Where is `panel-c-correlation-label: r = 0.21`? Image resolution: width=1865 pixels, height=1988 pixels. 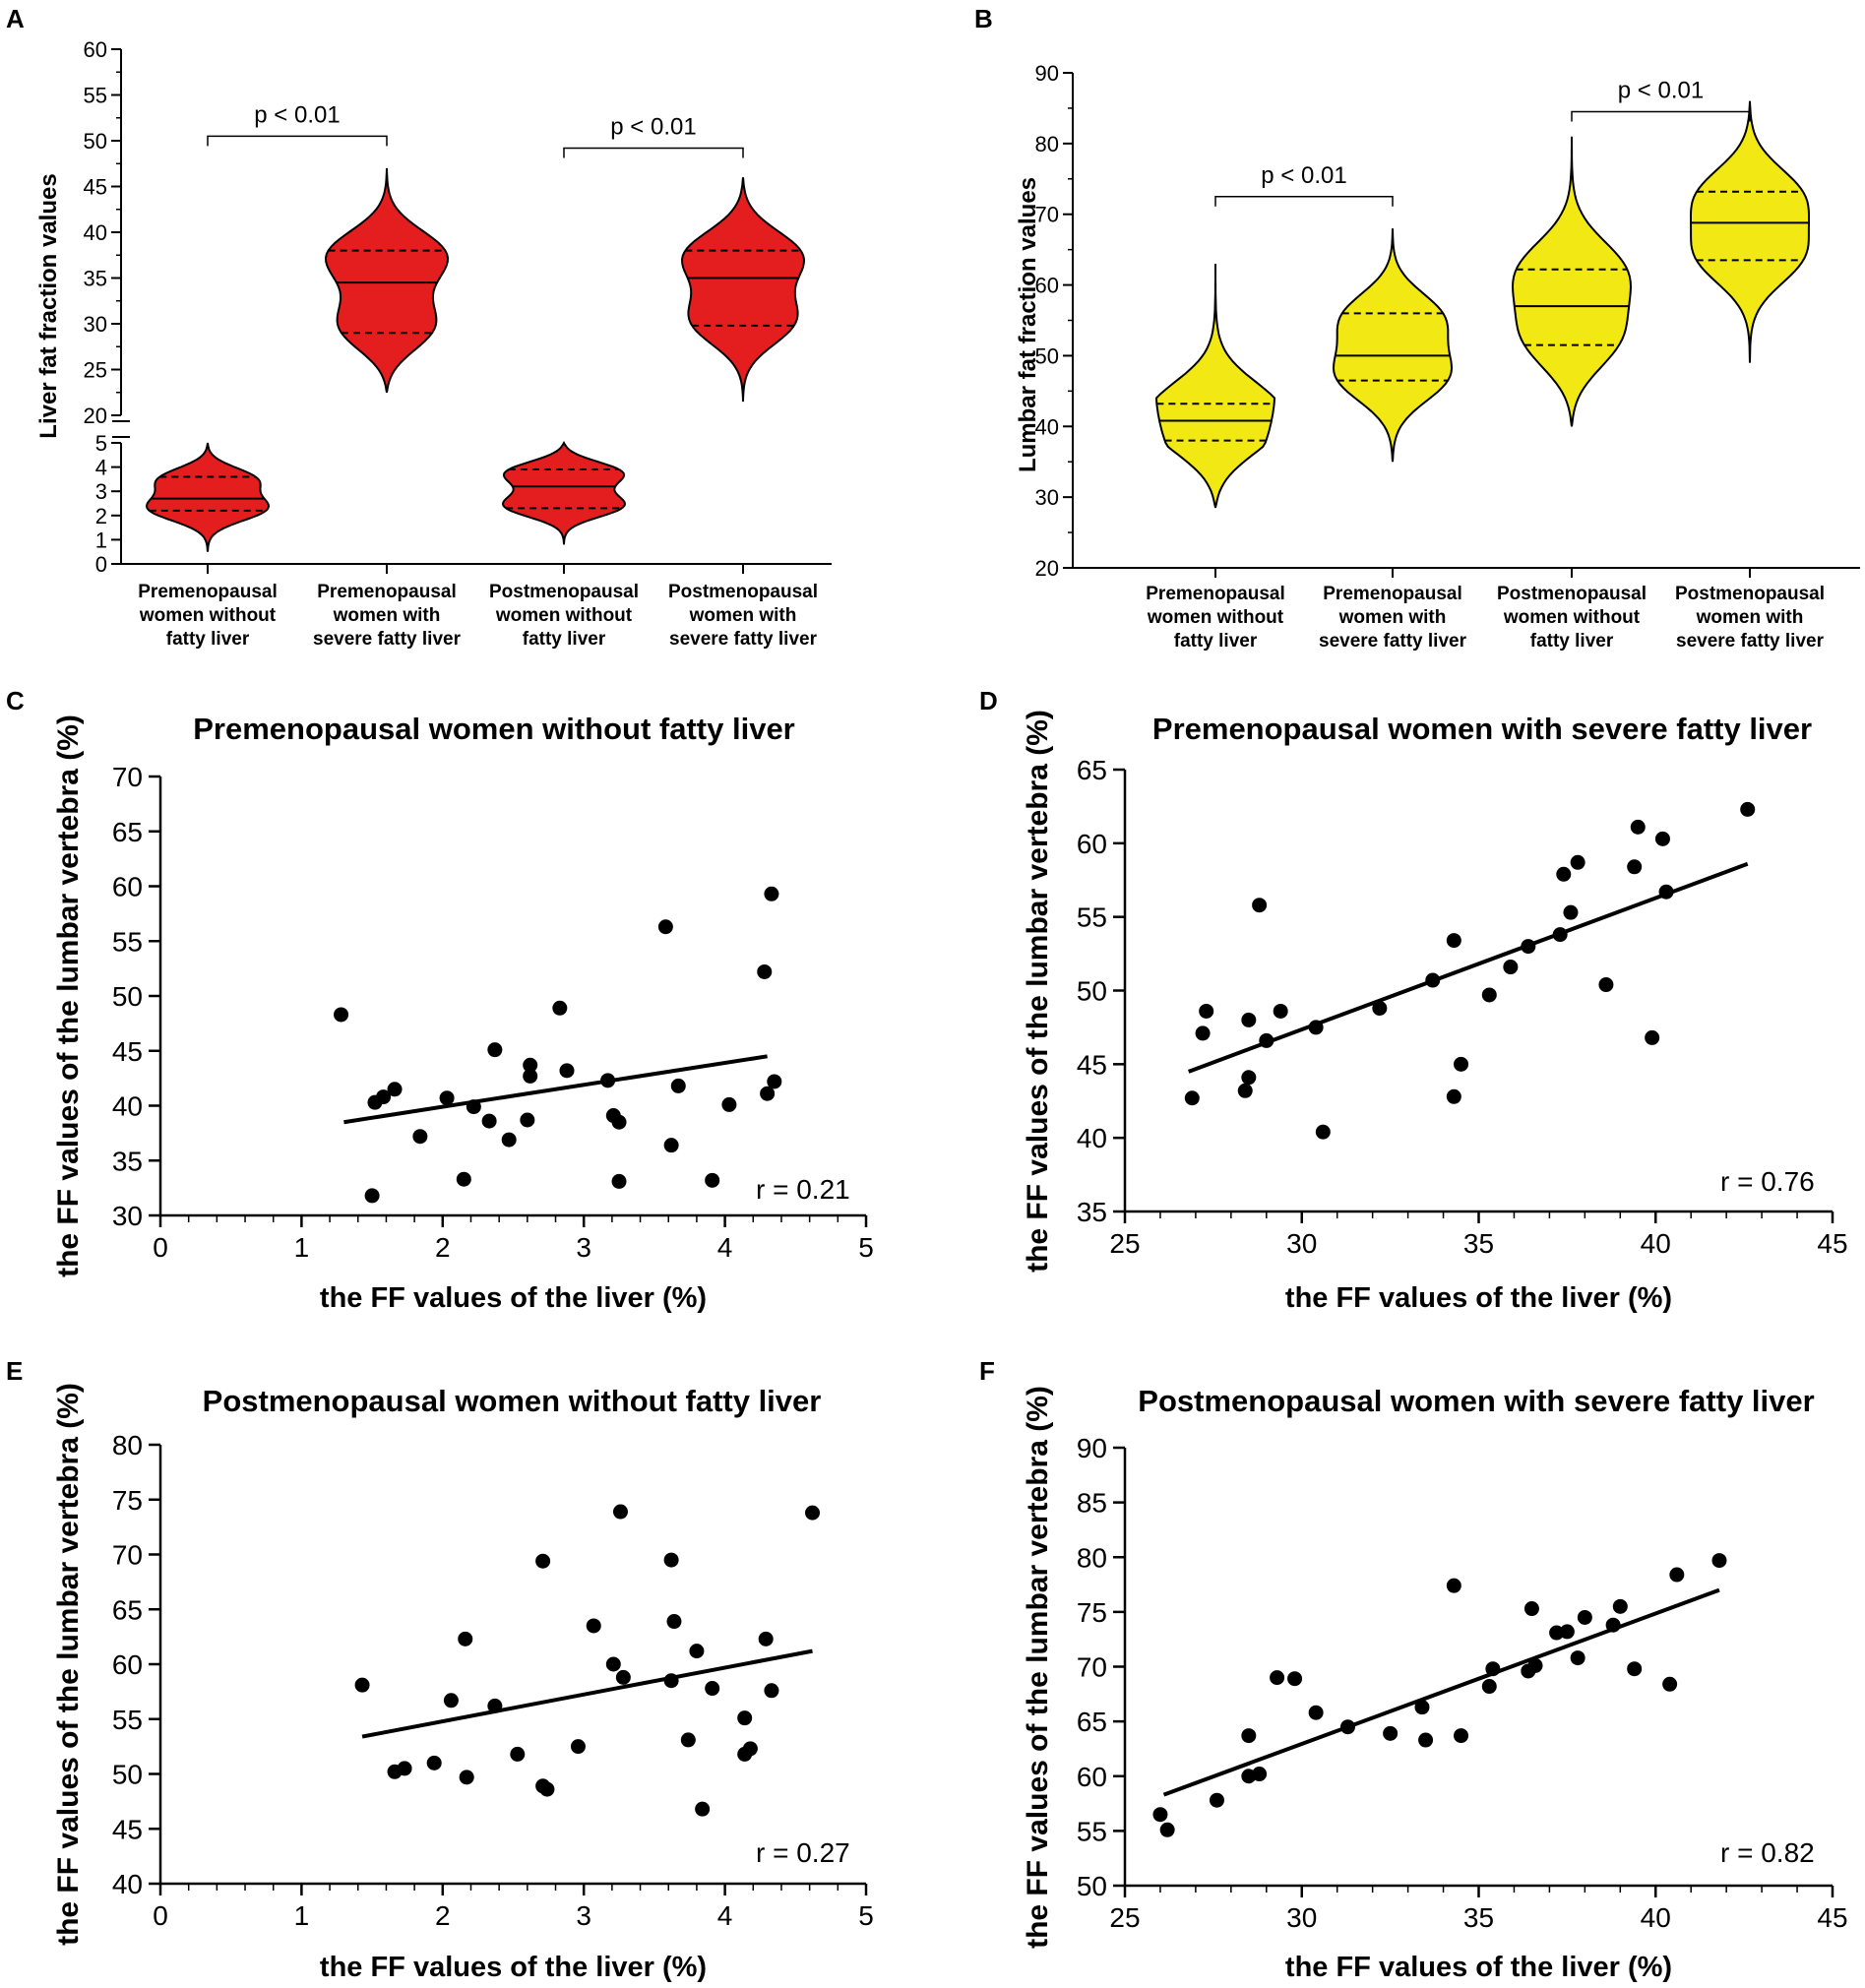 panel-c-correlation-label: r = 0.21 is located at coordinates (803, 1190).